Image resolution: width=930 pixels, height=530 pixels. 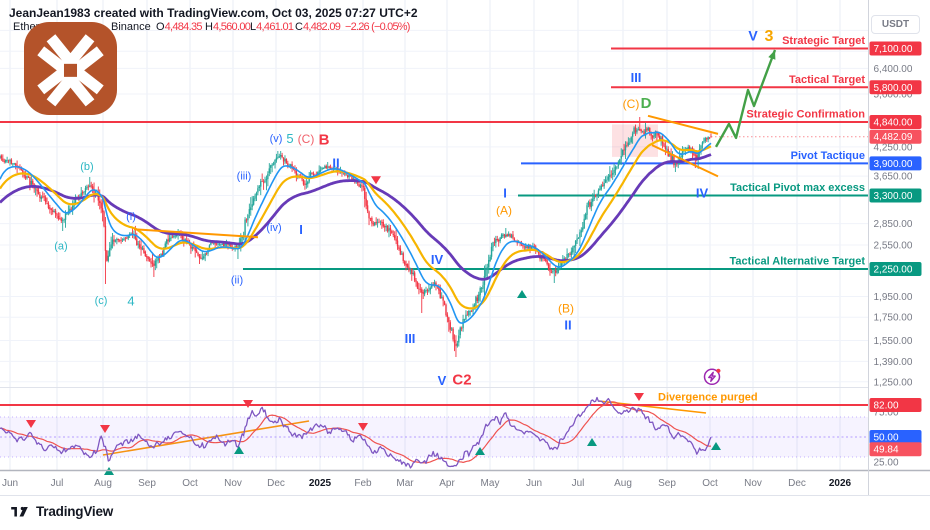 I want to click on boost-flash-icon, so click(x=712, y=377).